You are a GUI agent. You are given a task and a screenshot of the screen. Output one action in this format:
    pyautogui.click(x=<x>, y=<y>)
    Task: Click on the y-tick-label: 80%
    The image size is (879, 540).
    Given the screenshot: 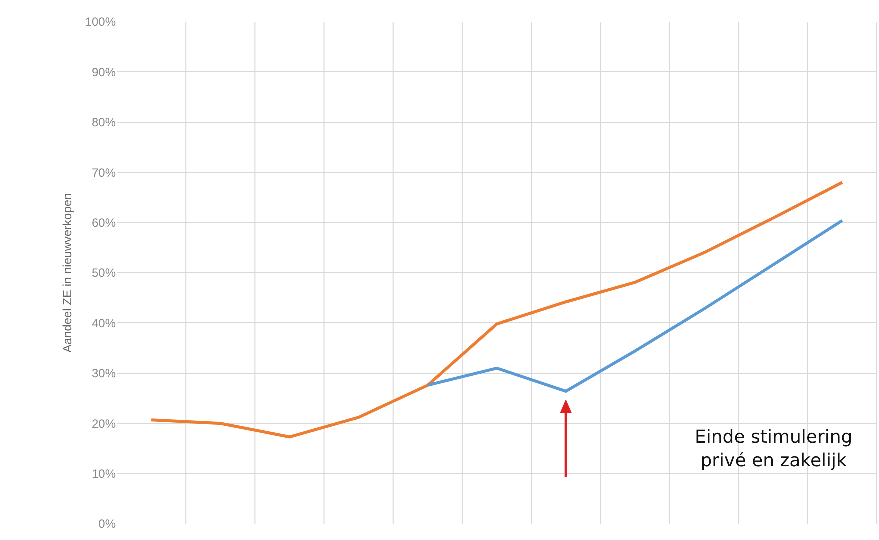 What is the action you would take?
    pyautogui.click(x=104, y=123)
    